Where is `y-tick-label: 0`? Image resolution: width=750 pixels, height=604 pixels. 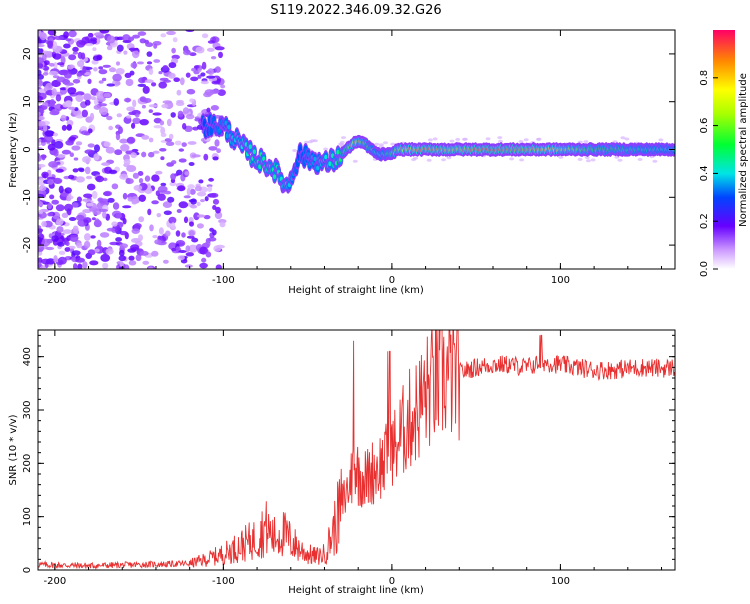 y-tick-label: 0 is located at coordinates (27, 149).